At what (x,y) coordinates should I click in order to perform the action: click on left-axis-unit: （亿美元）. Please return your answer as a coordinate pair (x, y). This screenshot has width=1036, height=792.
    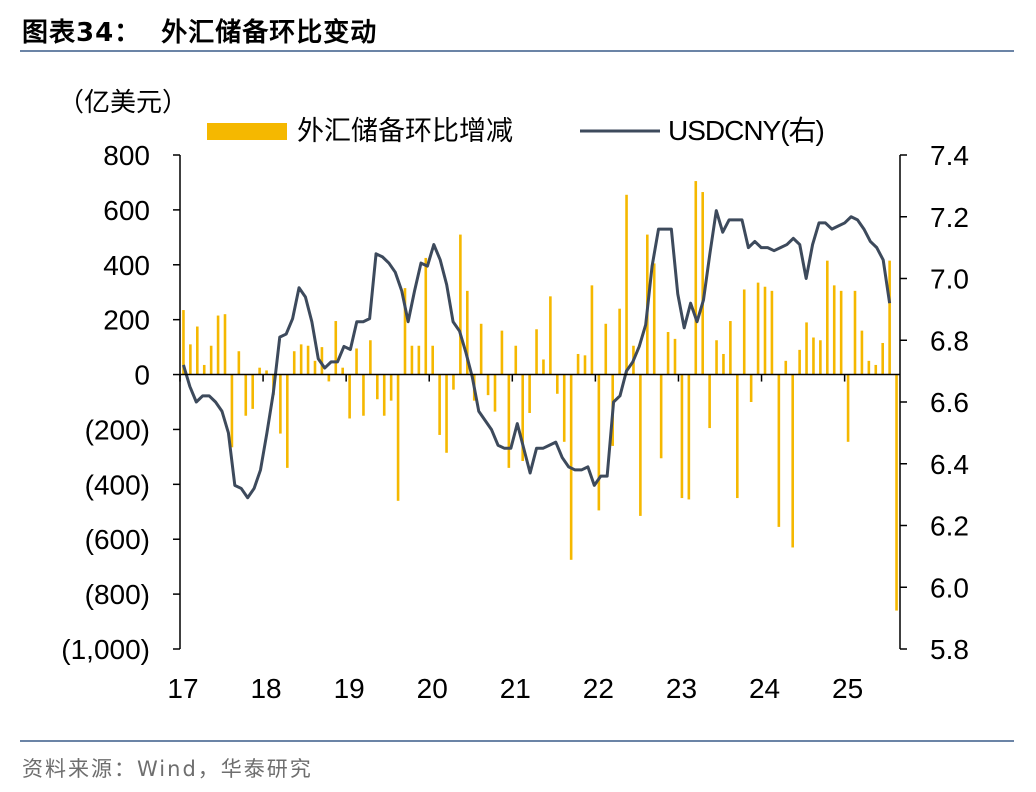
    Looking at the image, I should click on (123, 102).